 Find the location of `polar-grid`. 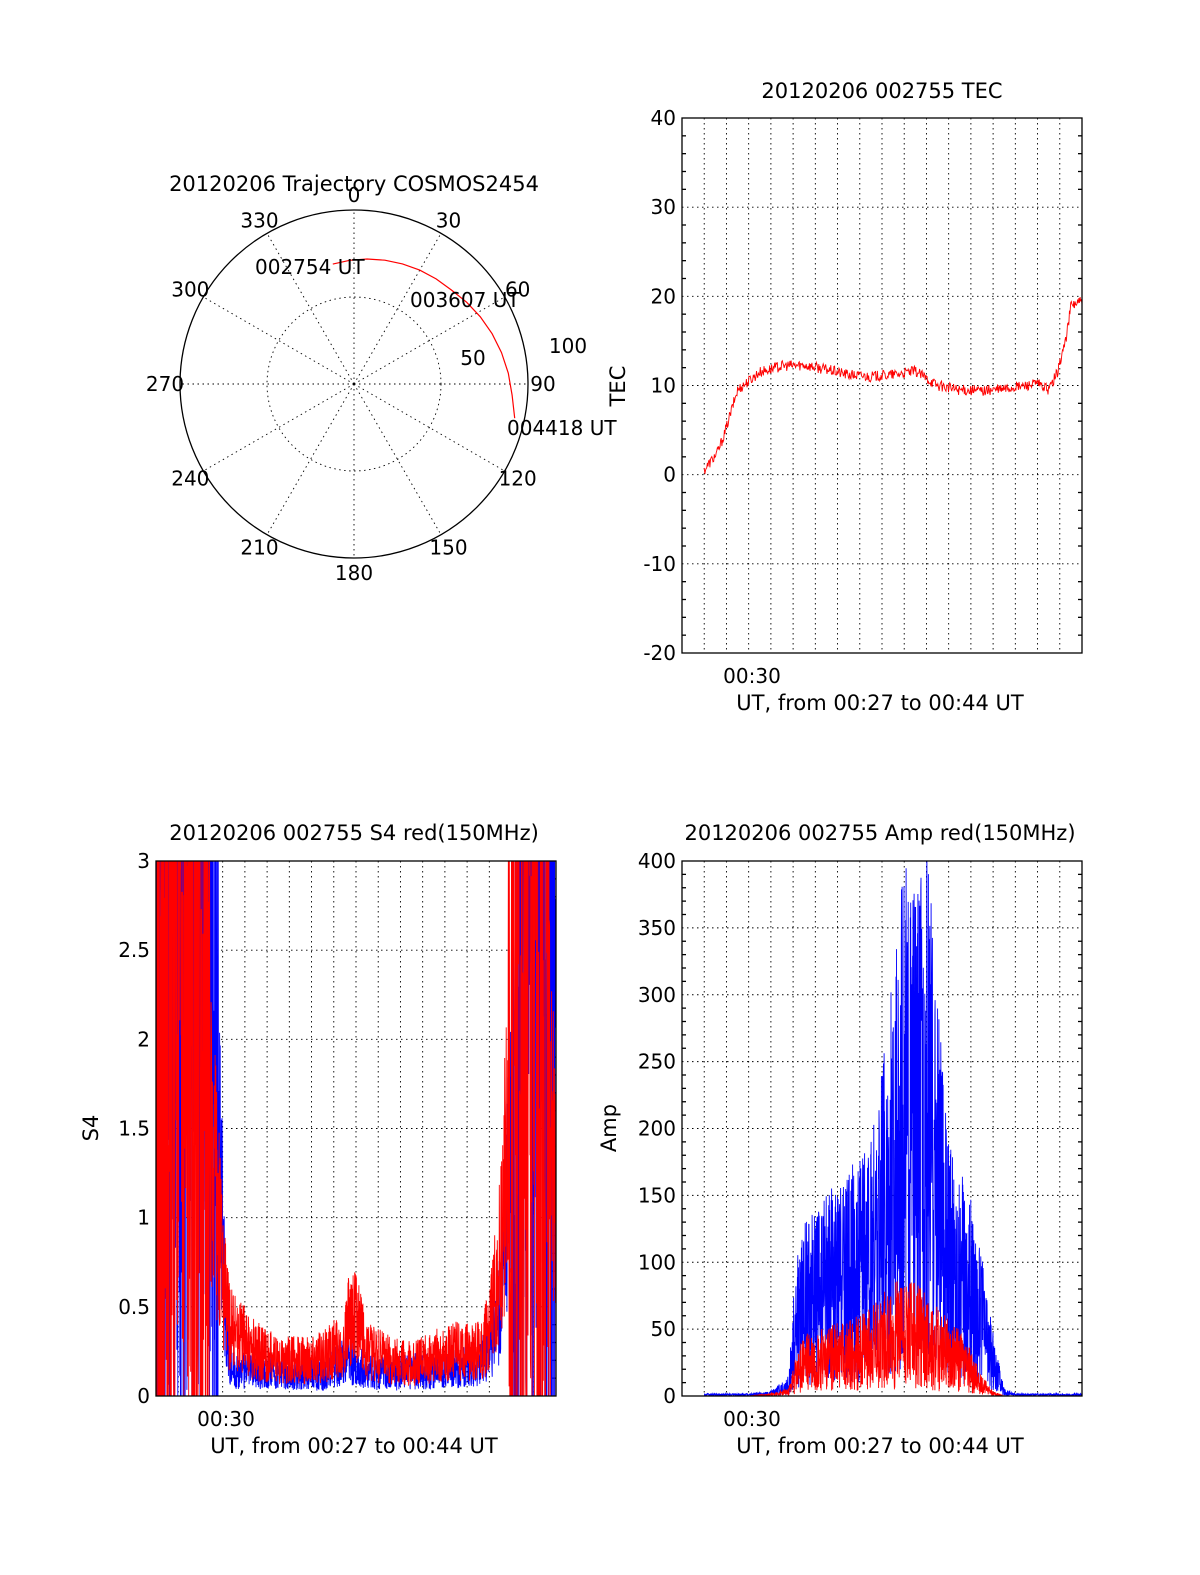

polar-grid is located at coordinates (354, 384).